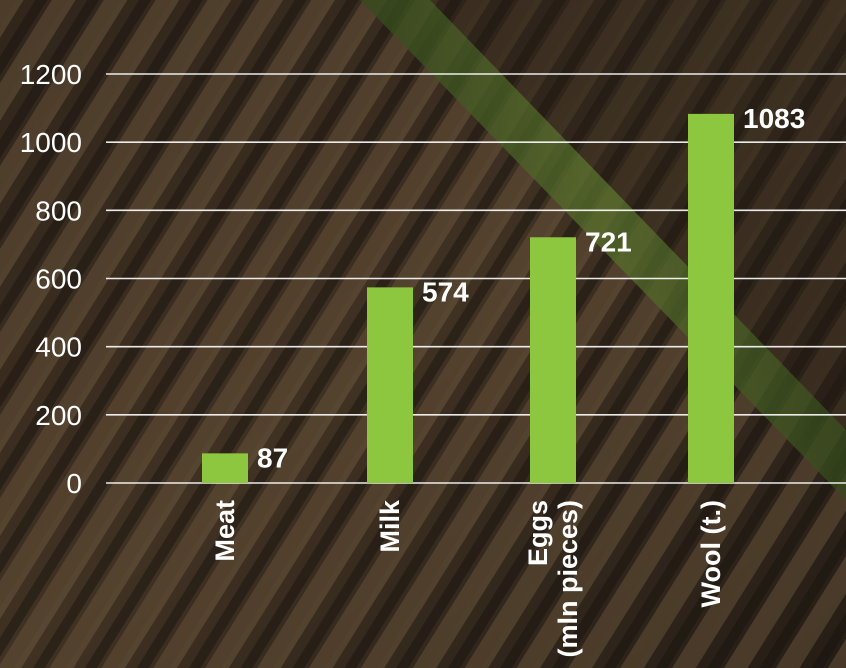 This screenshot has width=846, height=668. Describe the element at coordinates (445, 291) in the screenshot. I see `data-label: 574` at that location.